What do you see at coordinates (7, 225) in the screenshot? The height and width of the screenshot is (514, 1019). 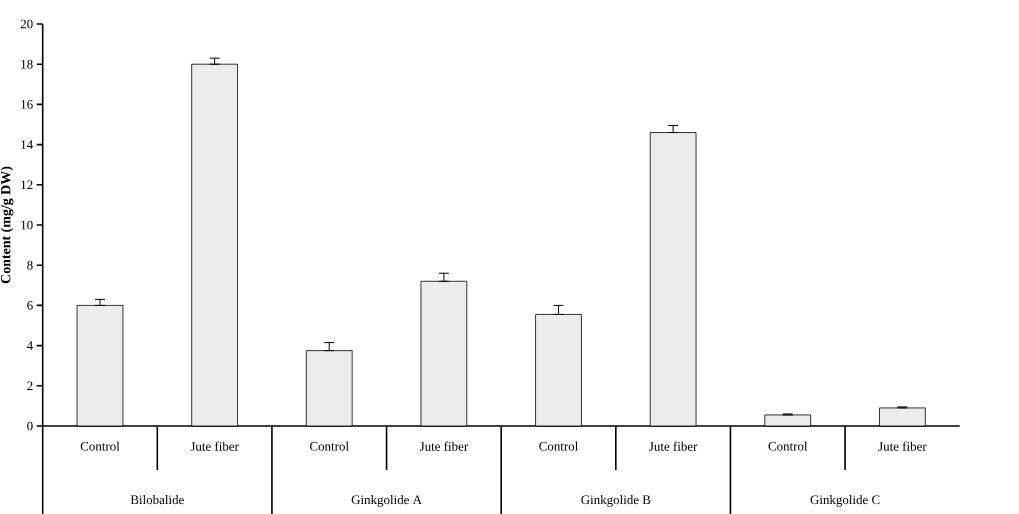 I see `y-axis-title: Content (mg/g DW)` at bounding box center [7, 225].